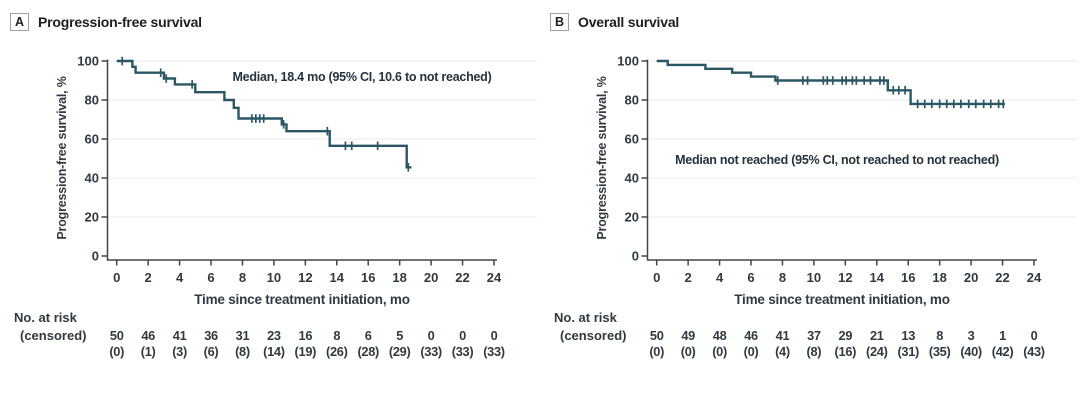 This screenshot has height=400, width=1080. I want to click on svg-text: 24, so click(1034, 277).